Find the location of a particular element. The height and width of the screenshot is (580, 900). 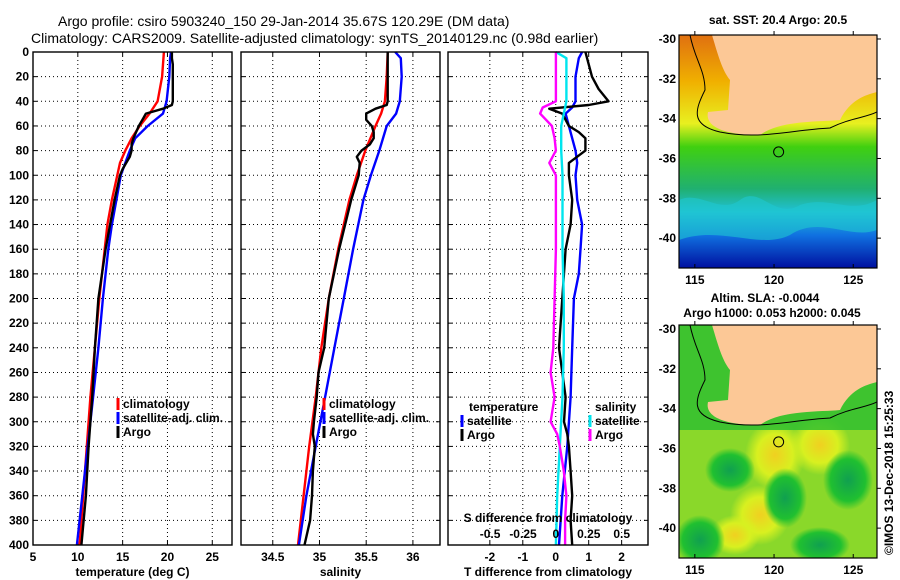

y-tick-label: 240 is located at coordinates (19, 348).